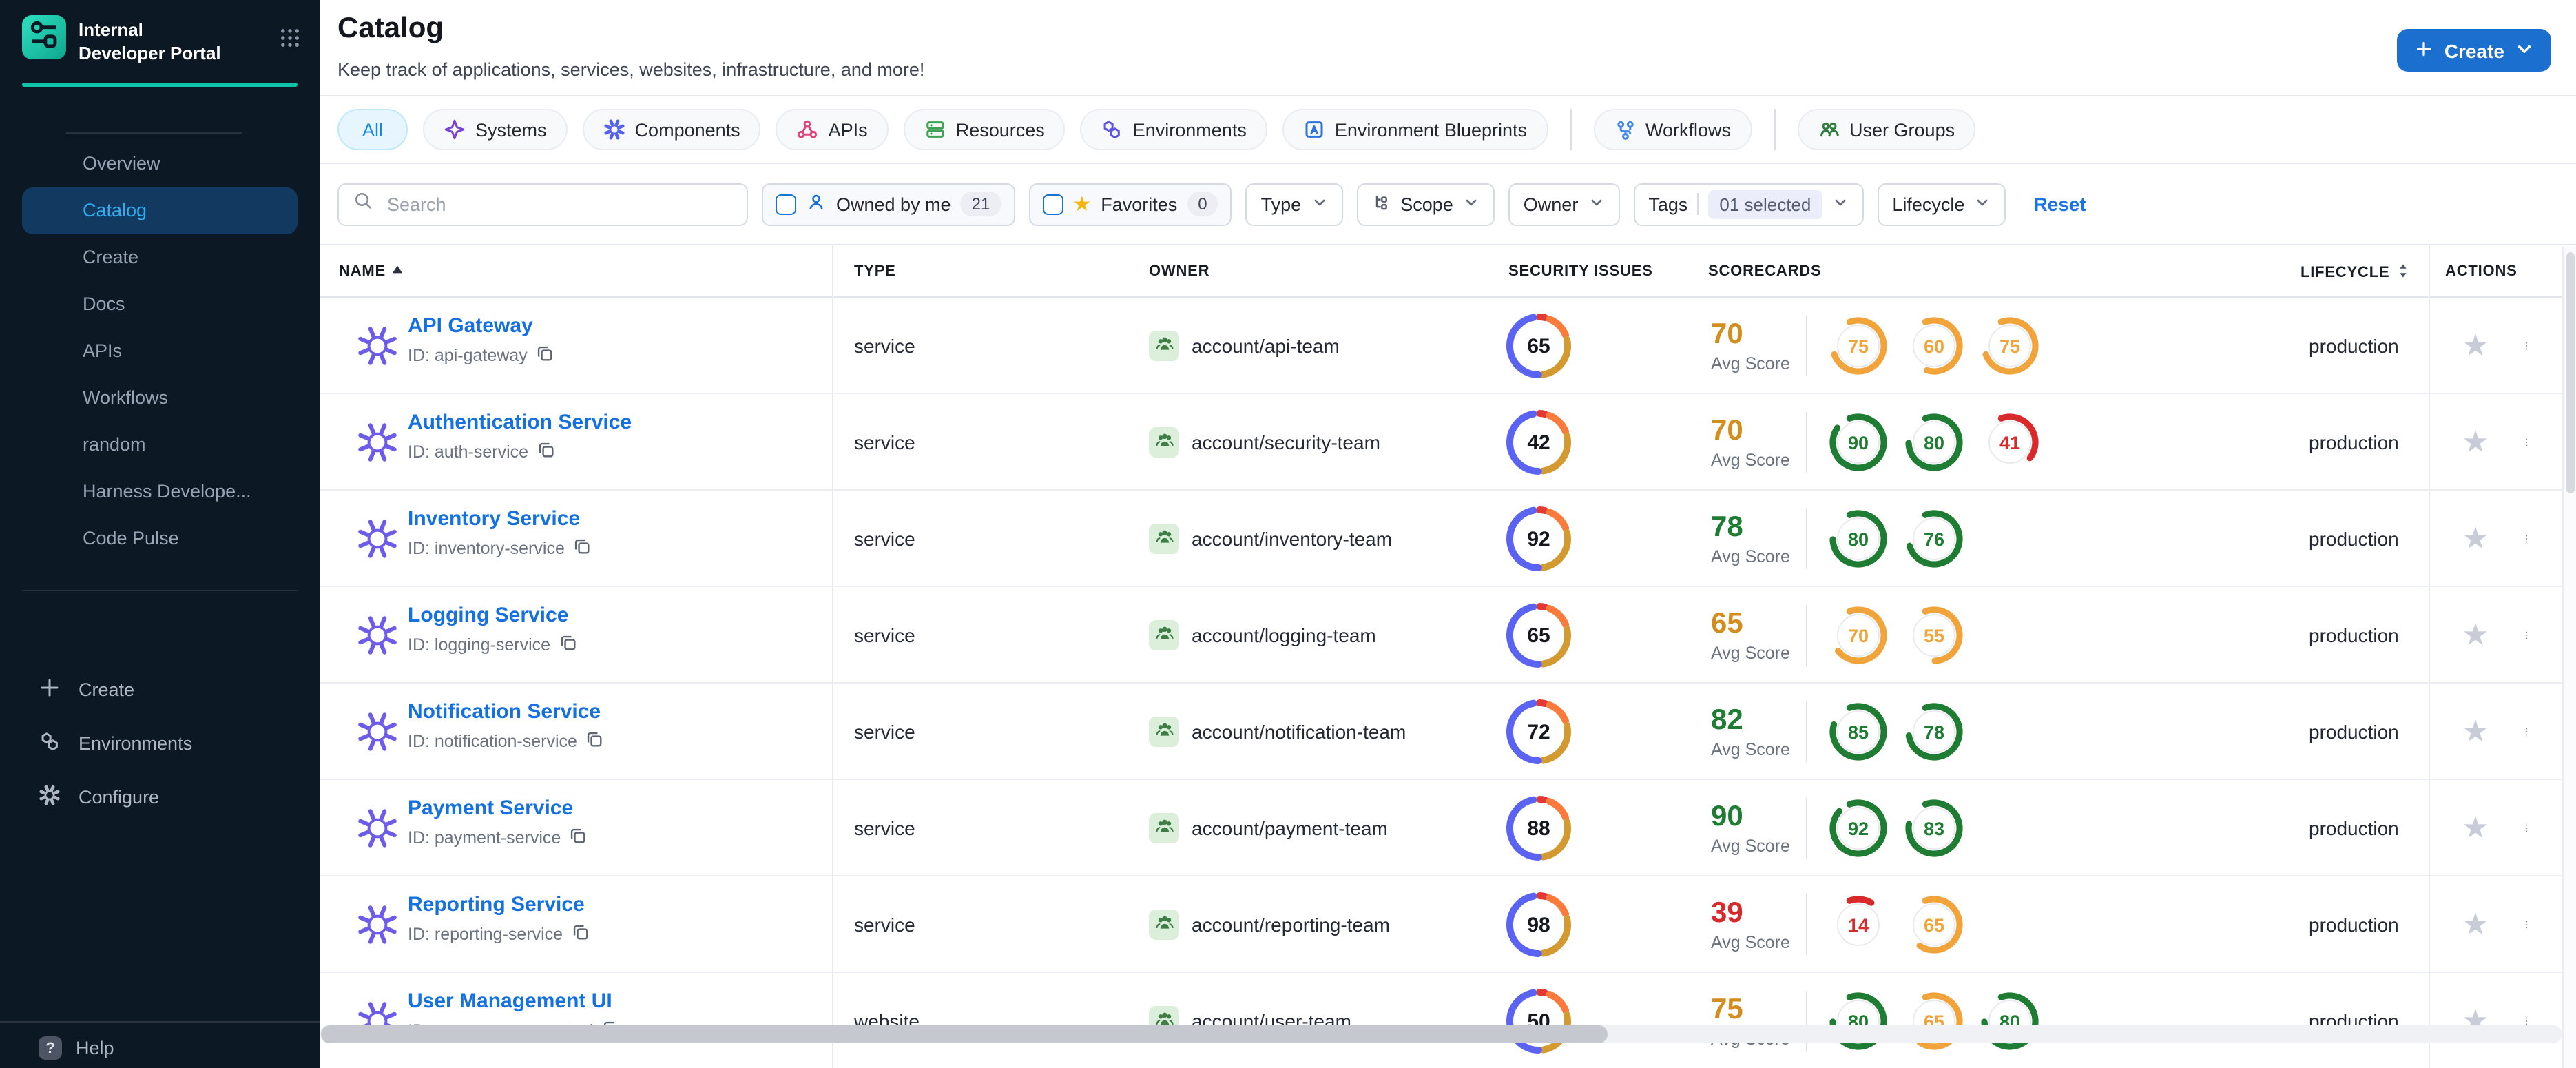 The height and width of the screenshot is (1068, 2576). Describe the element at coordinates (114, 445) in the screenshot. I see `sidebar-item-random: random` at that location.